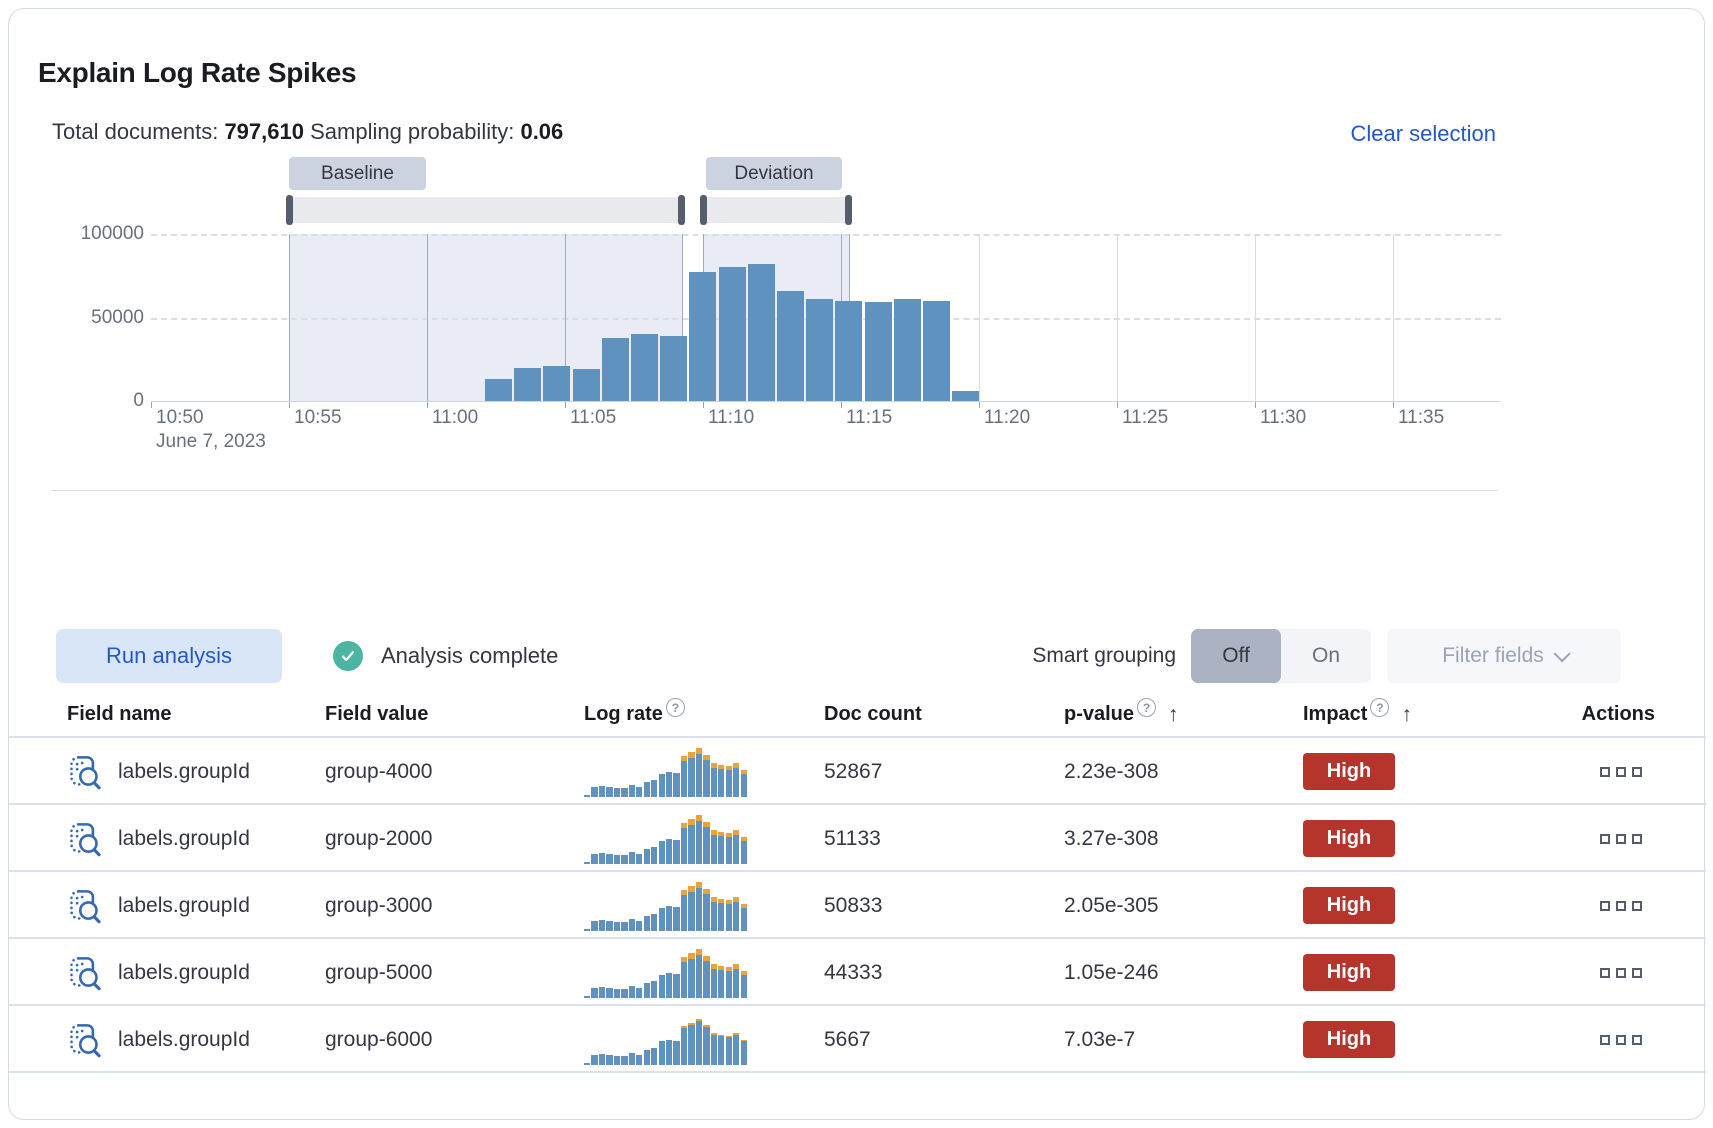 The width and height of the screenshot is (1713, 1128). Describe the element at coordinates (485, 210) in the screenshot. I see `baseline-brush-track` at that location.